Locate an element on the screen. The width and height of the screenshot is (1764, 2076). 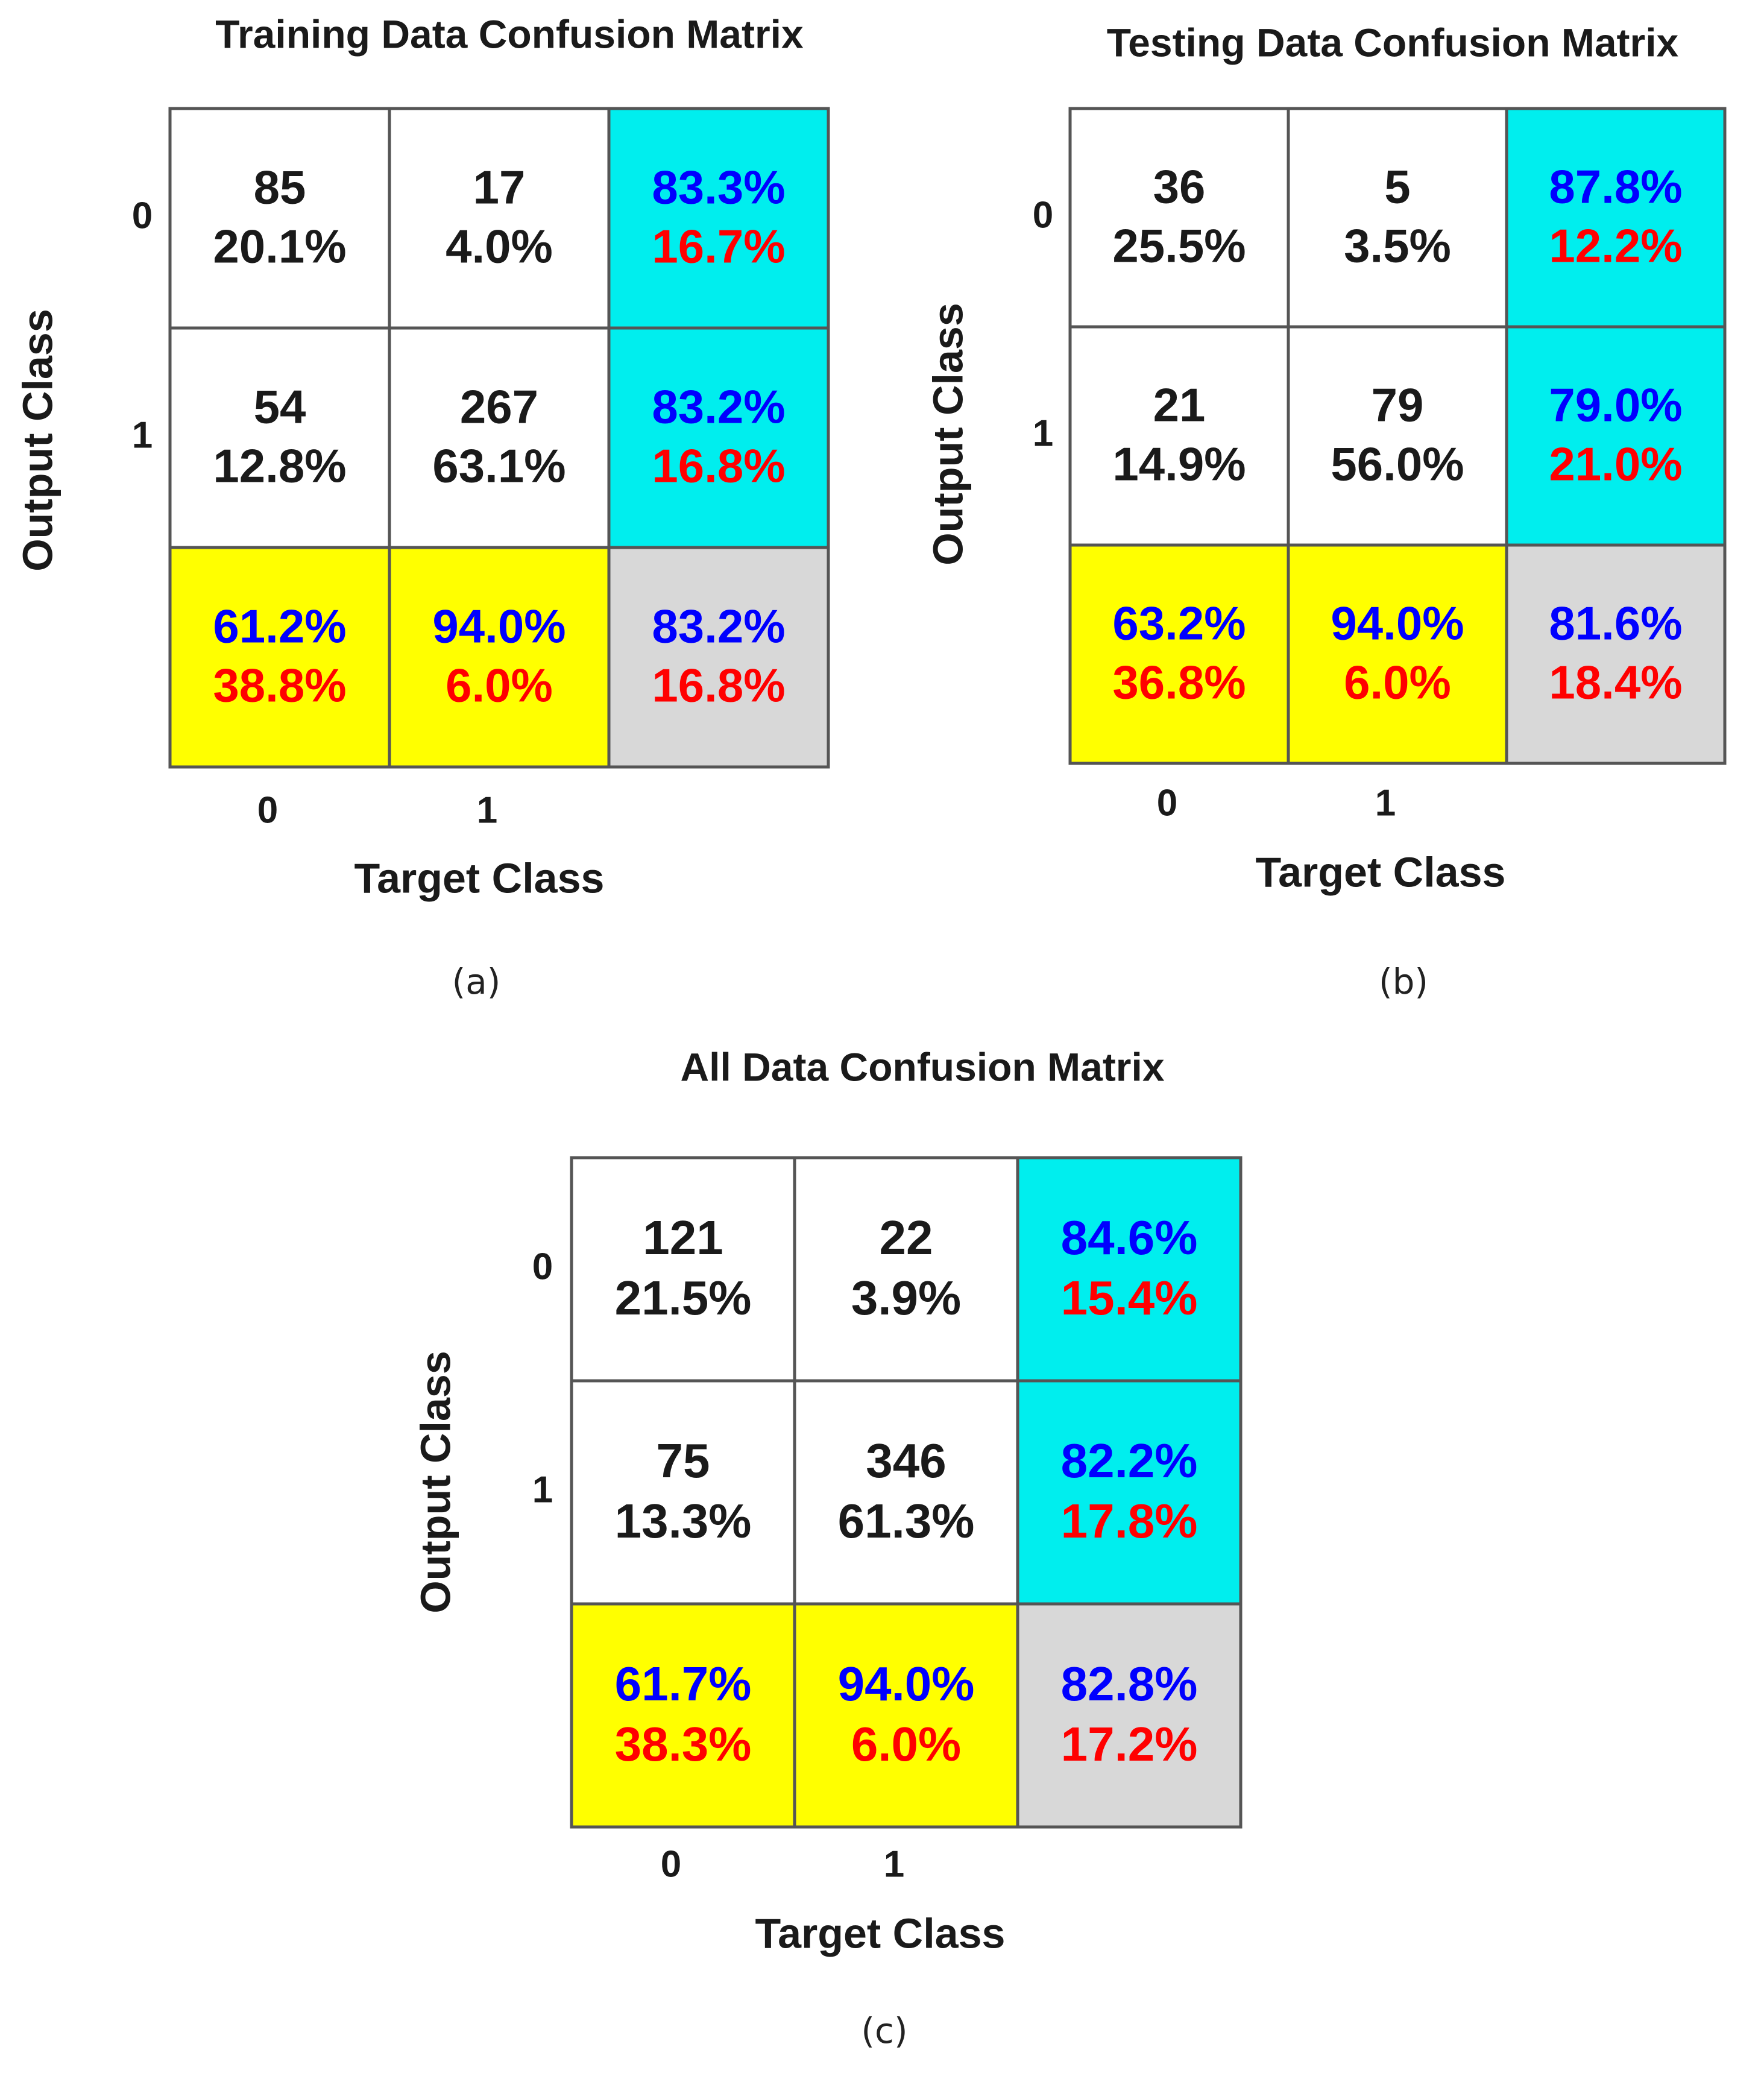
cell-count: 22 is located at coordinates (907, 1238).